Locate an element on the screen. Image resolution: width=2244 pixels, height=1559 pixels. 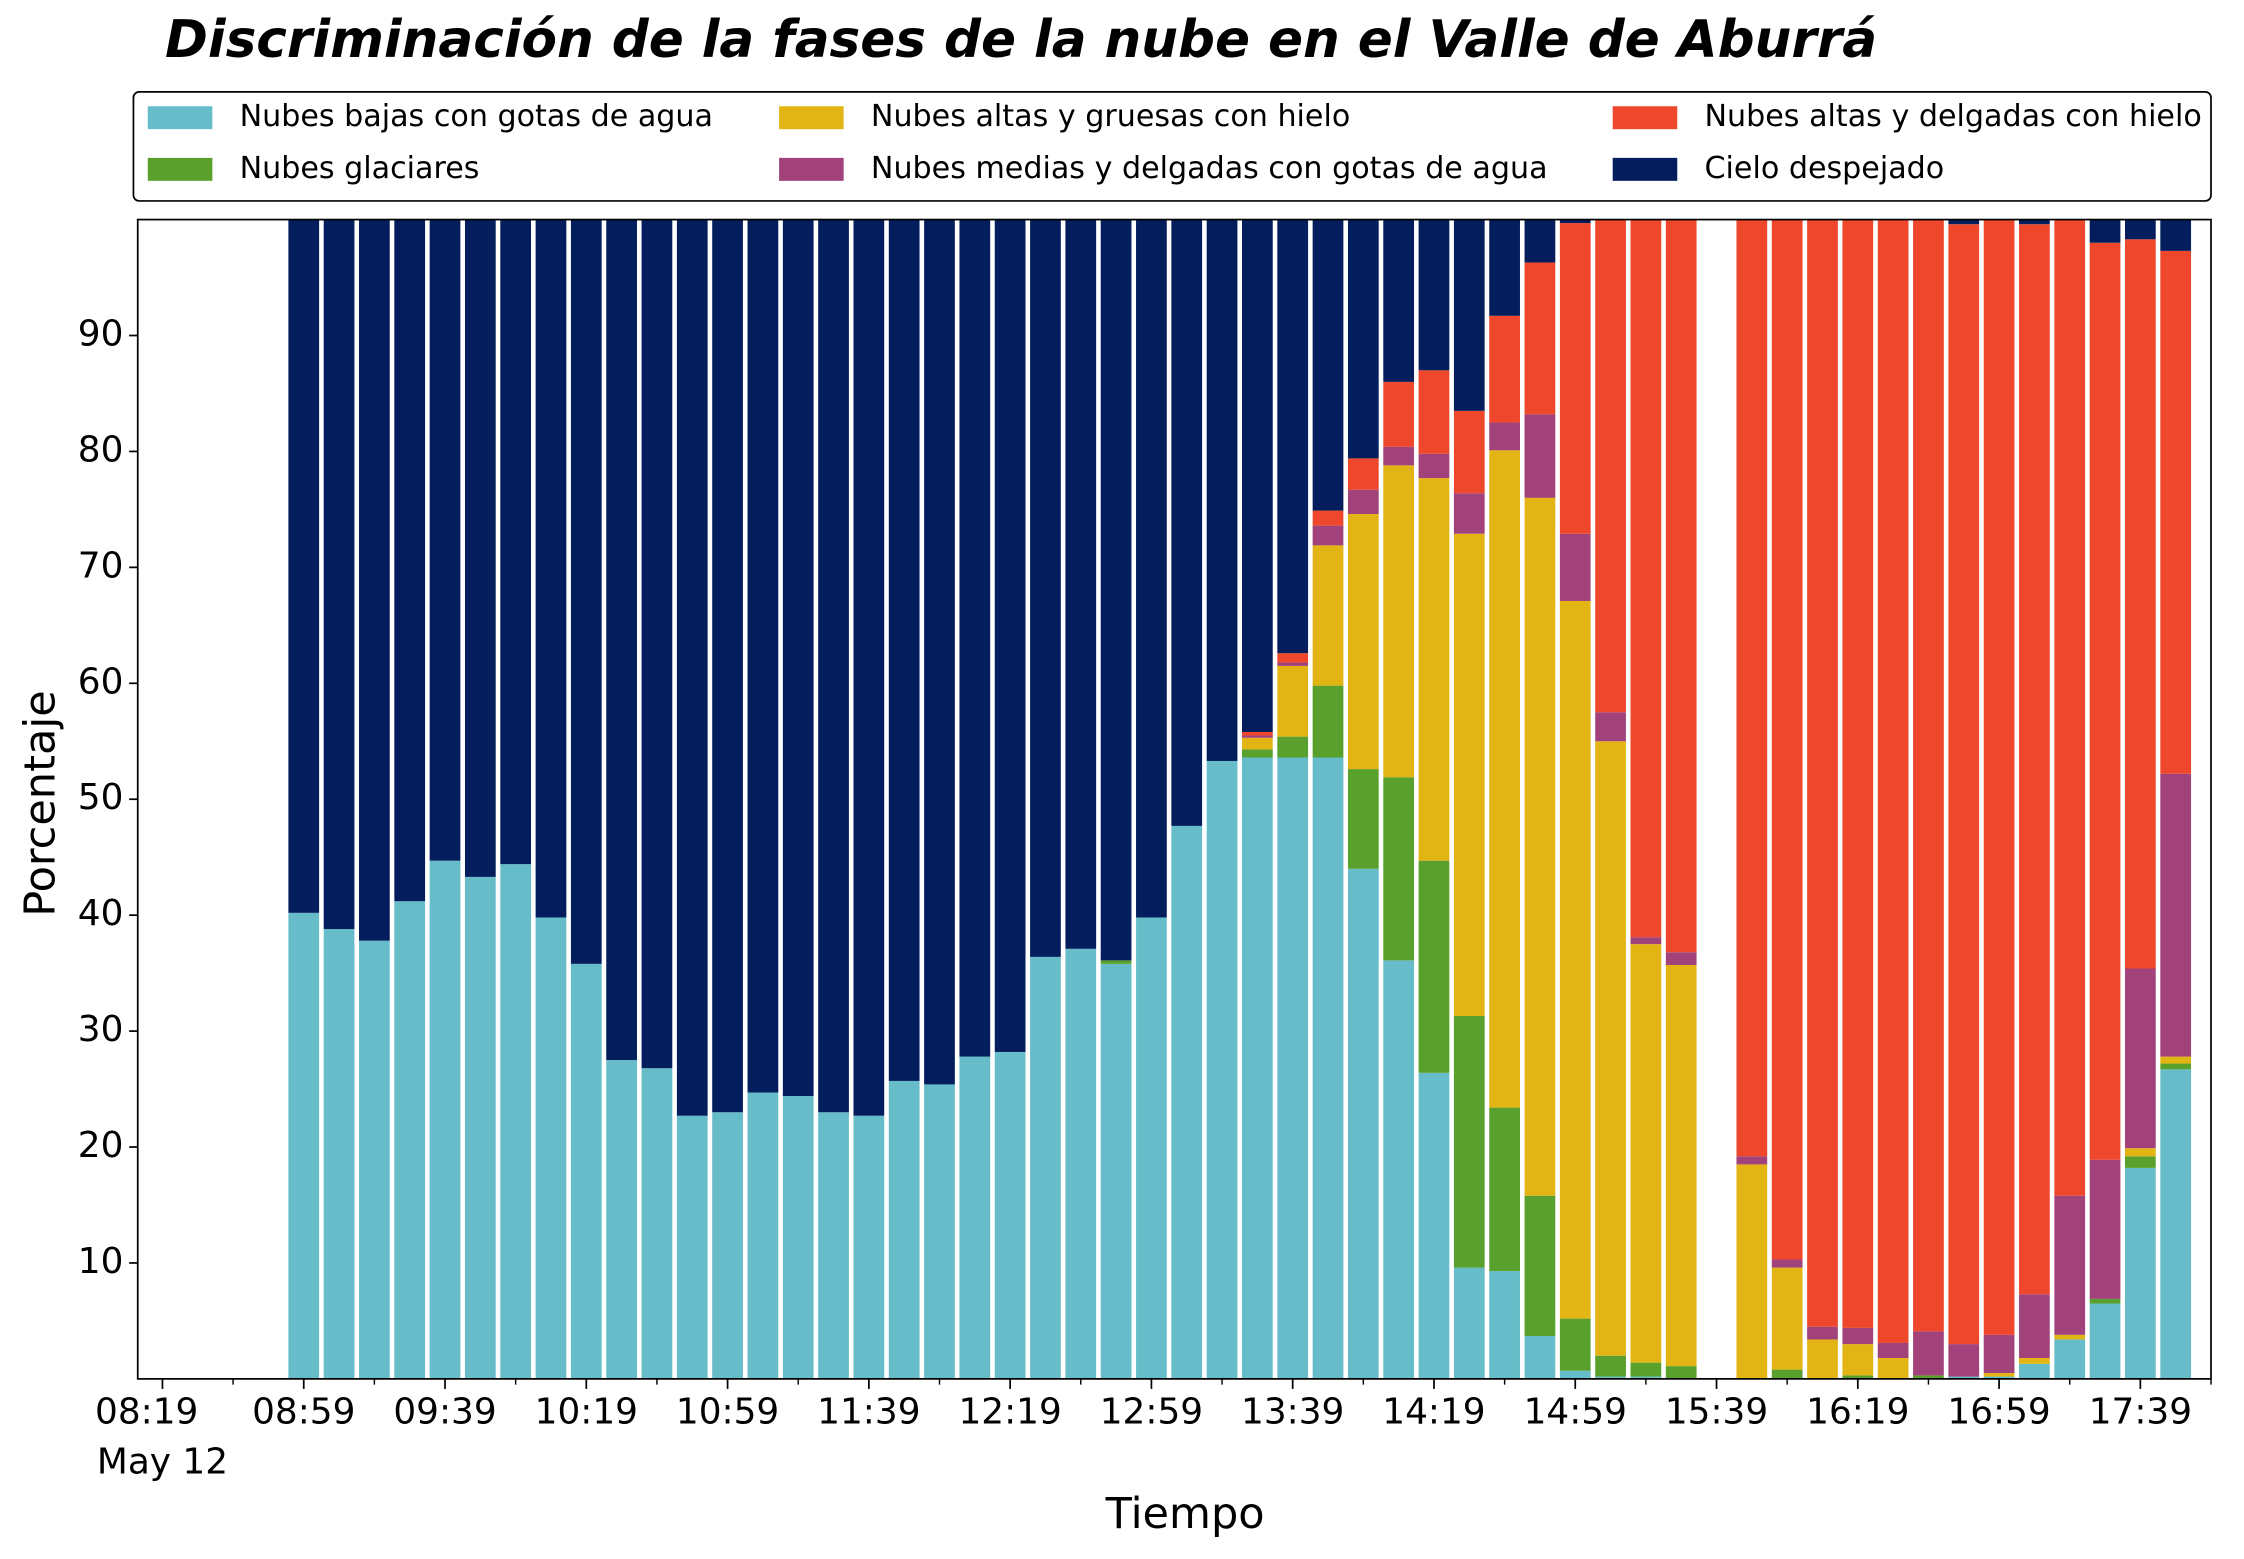
x-tick-label: 11:39 is located at coordinates (868, 1411).